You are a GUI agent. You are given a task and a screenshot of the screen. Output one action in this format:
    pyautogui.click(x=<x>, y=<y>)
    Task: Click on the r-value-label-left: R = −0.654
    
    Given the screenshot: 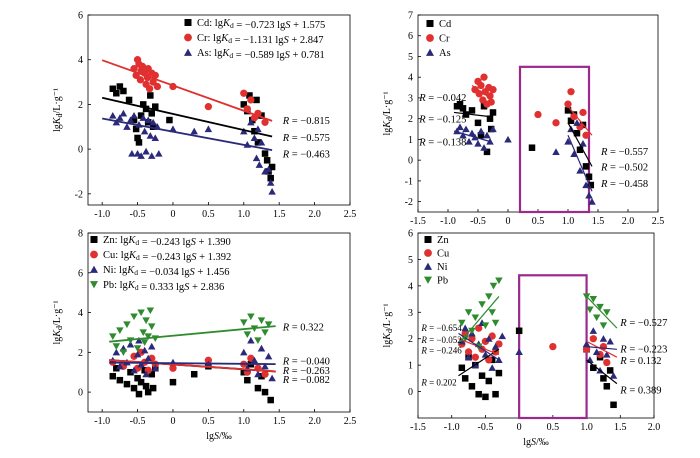 What is the action you would take?
    pyautogui.click(x=441, y=328)
    